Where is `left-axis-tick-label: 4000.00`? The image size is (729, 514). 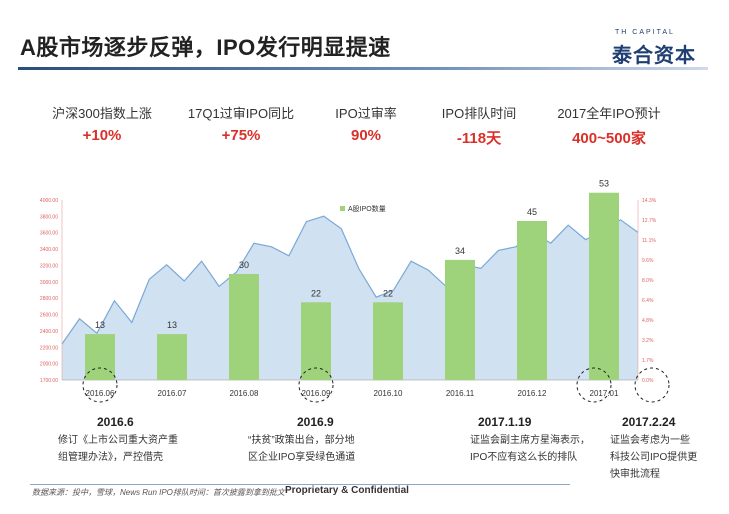 left-axis-tick-label: 4000.00 is located at coordinates (49, 201).